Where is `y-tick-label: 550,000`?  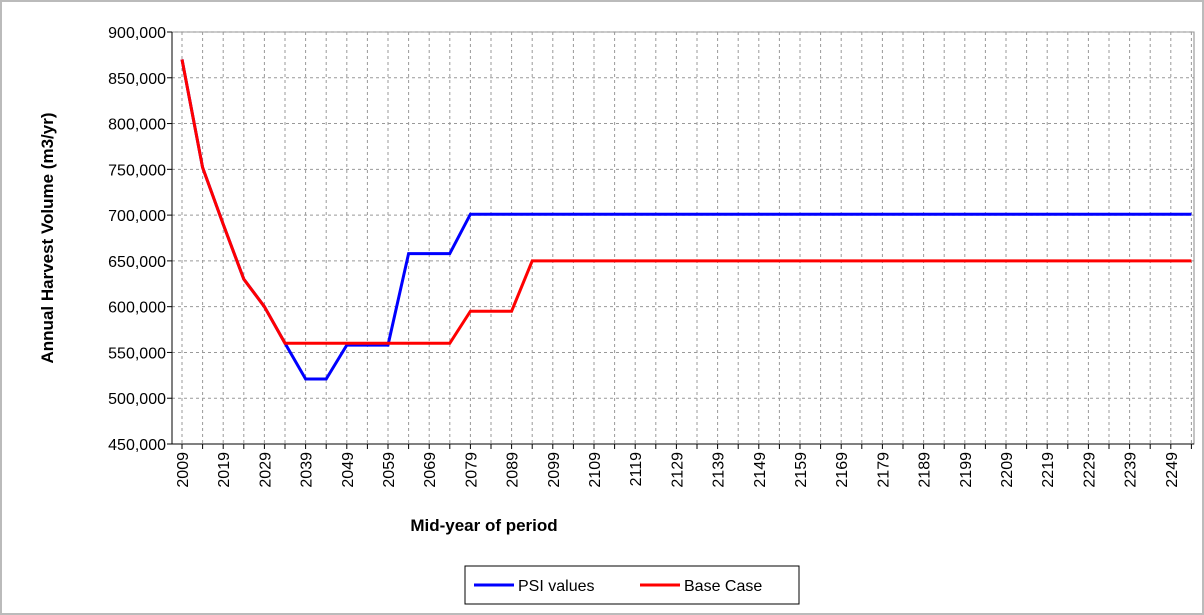
y-tick-label: 550,000 is located at coordinates (137, 353).